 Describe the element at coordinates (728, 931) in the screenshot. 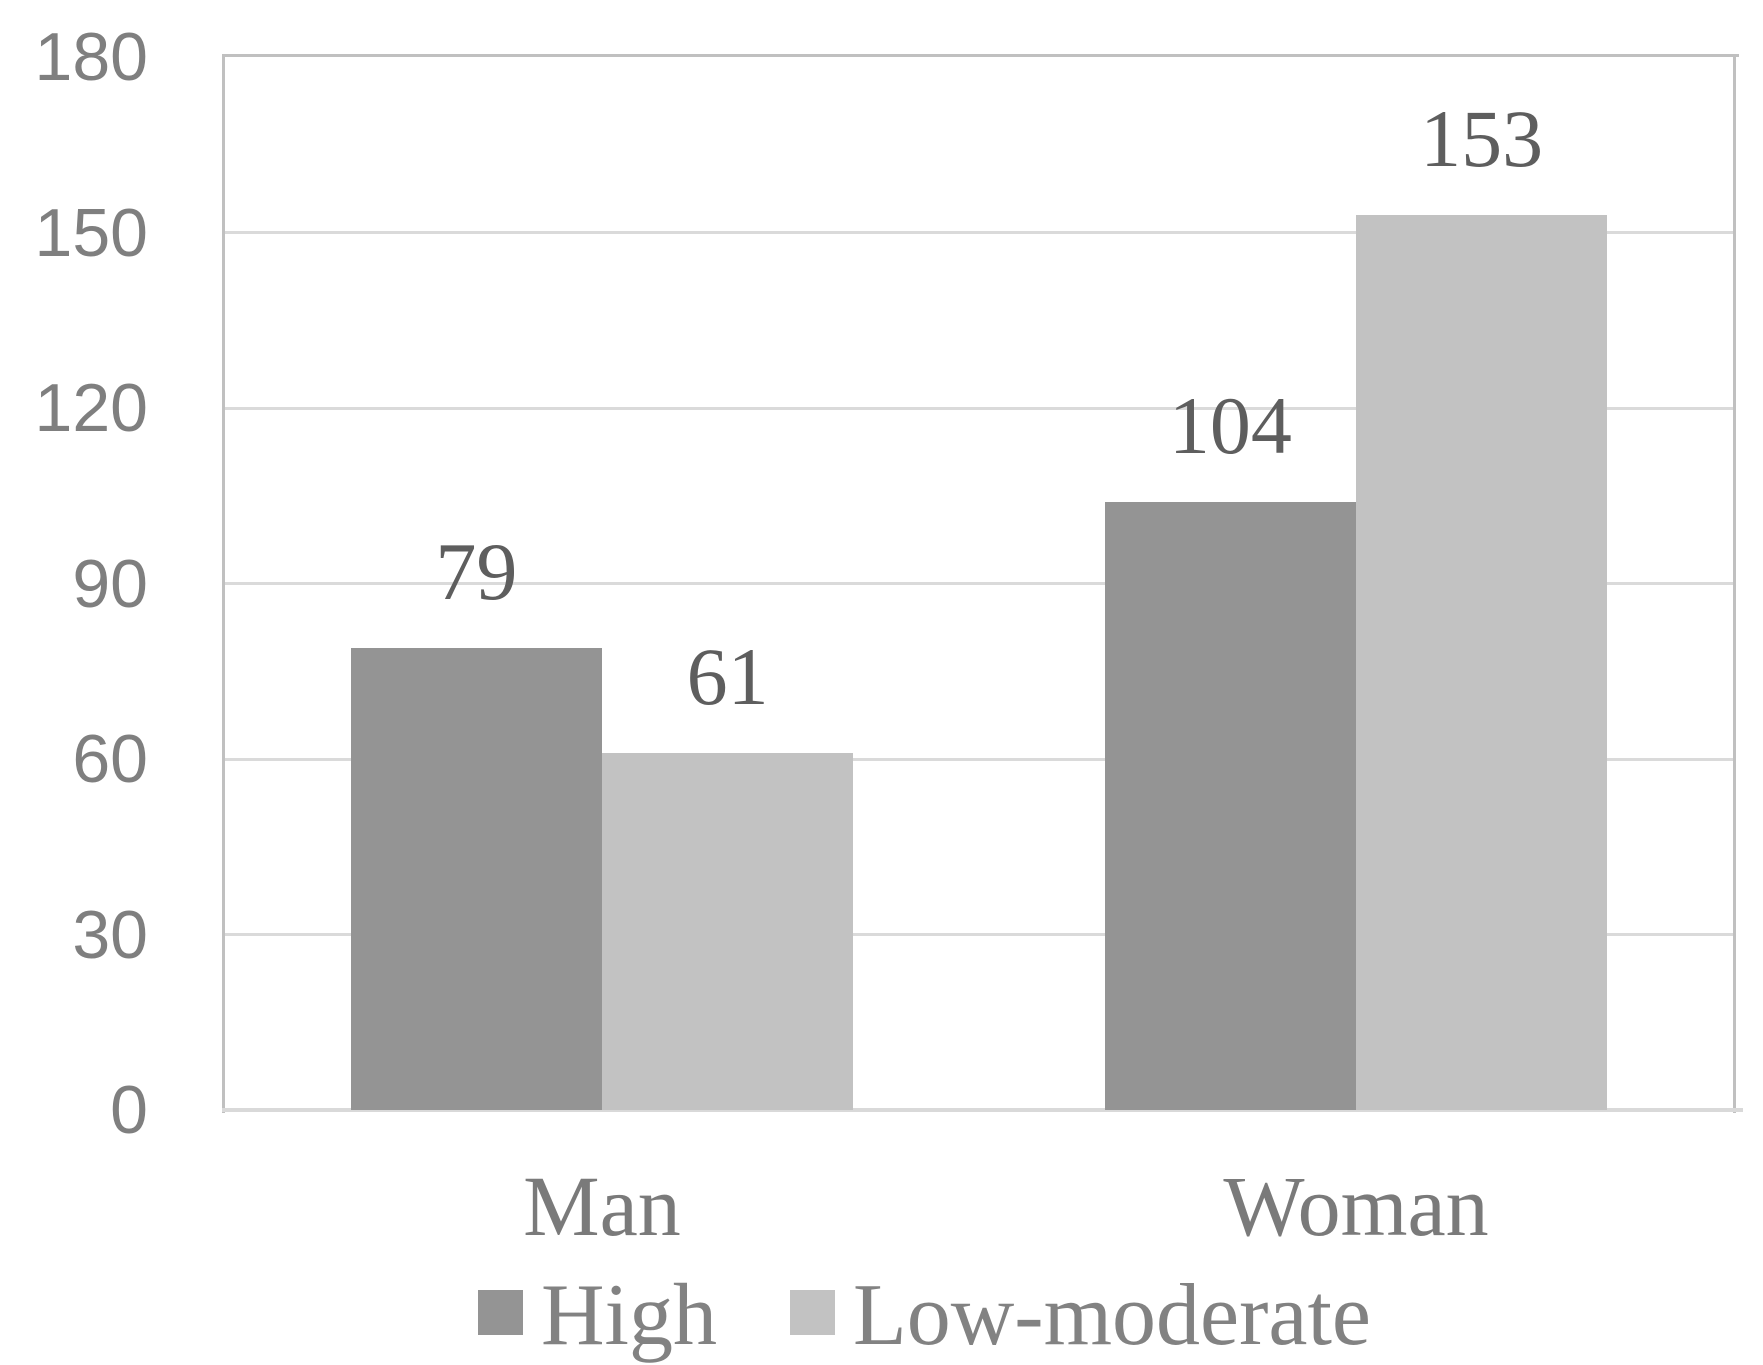

I see `bar-man-low-moderate` at that location.